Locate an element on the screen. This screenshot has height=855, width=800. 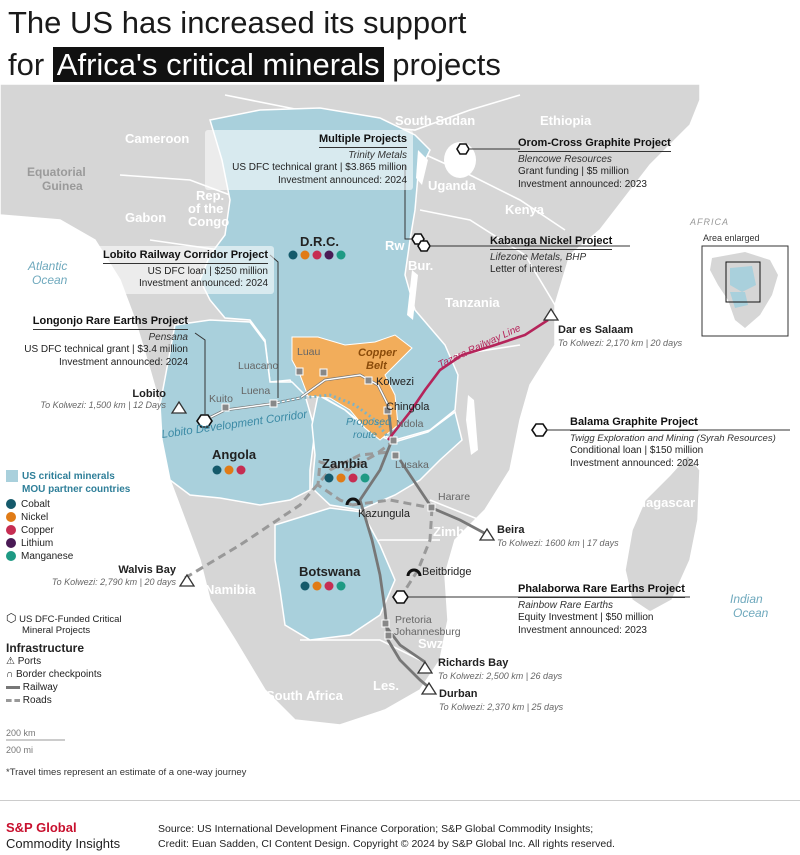
legend-infra-title: Infrastructure is located at coordinates (45, 648).